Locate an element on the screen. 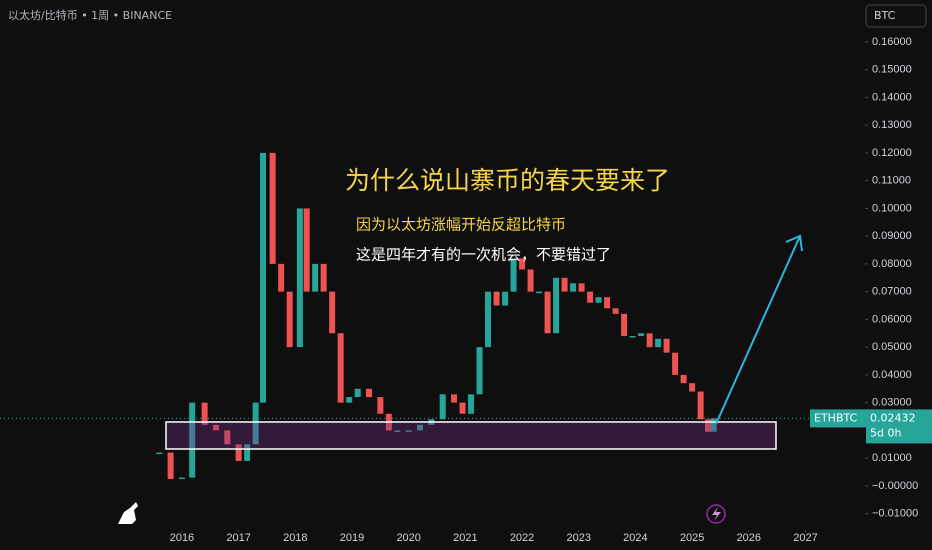 Image resolution: width=932 pixels, height=550 pixels. y-tick-label: 0.06000 is located at coordinates (892, 319).